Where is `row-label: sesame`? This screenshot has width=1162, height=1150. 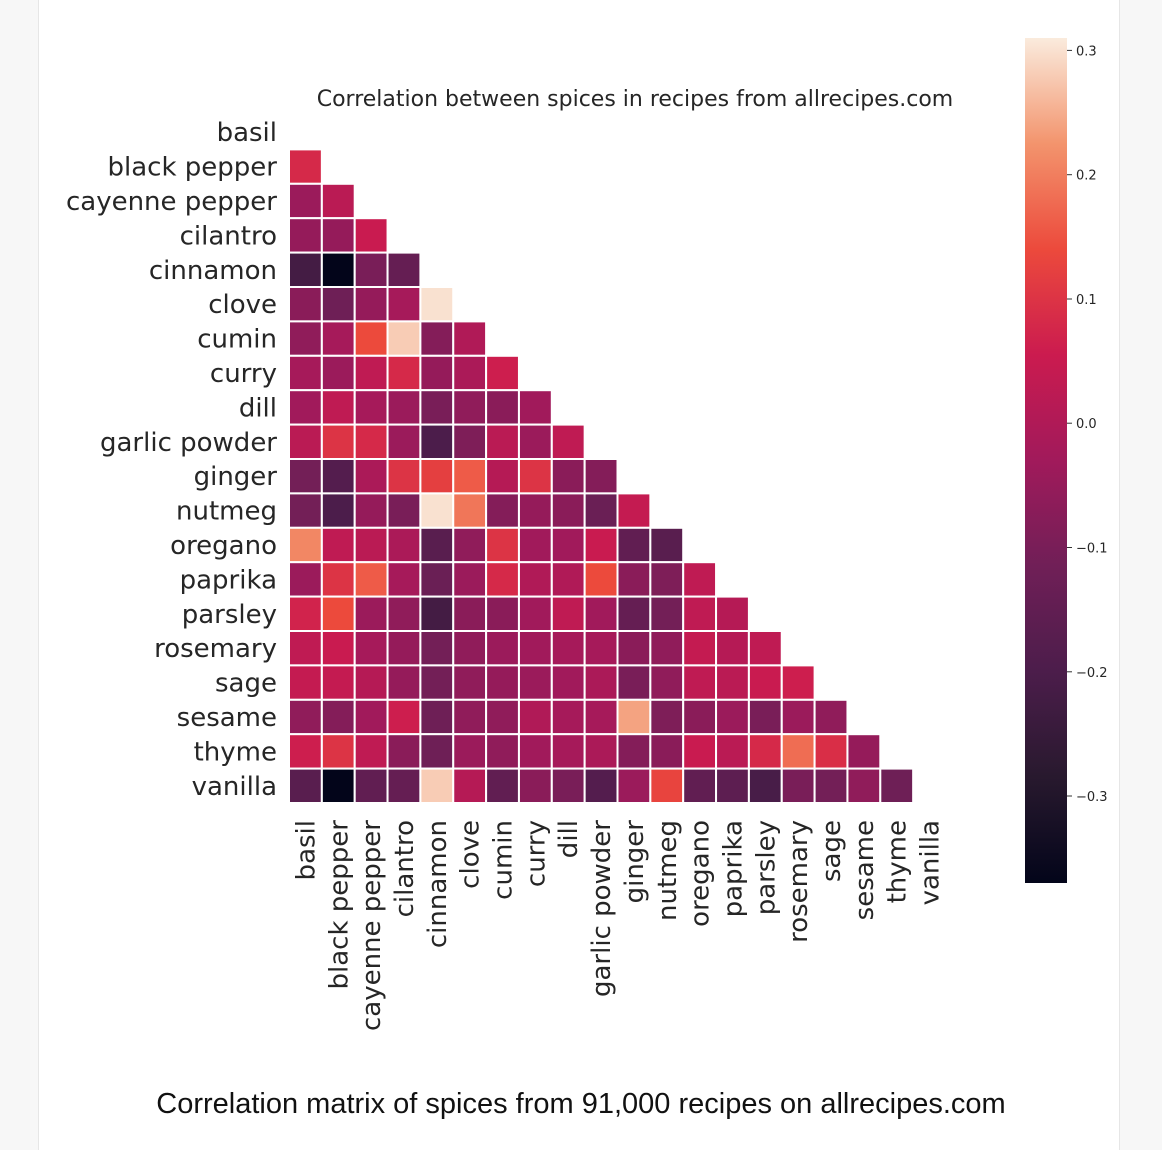 row-label: sesame is located at coordinates (227, 718).